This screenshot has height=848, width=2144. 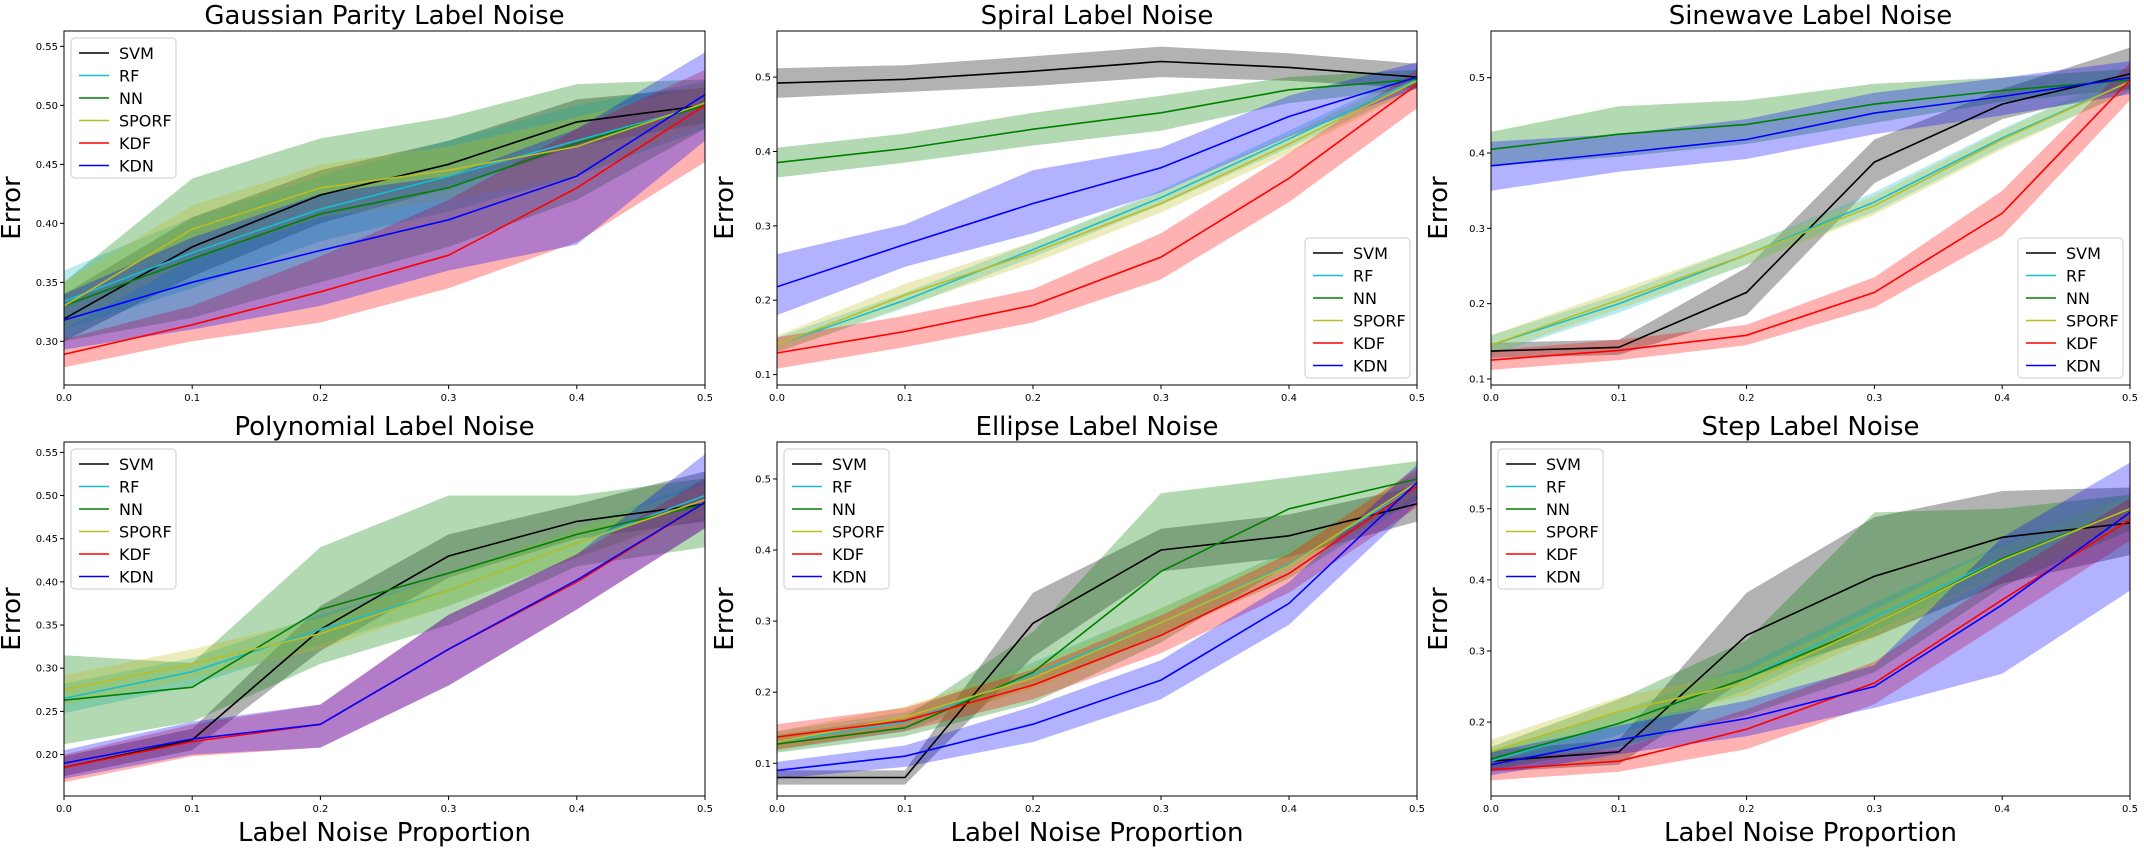 I want to click on line-rf, so click(x=384, y=203).